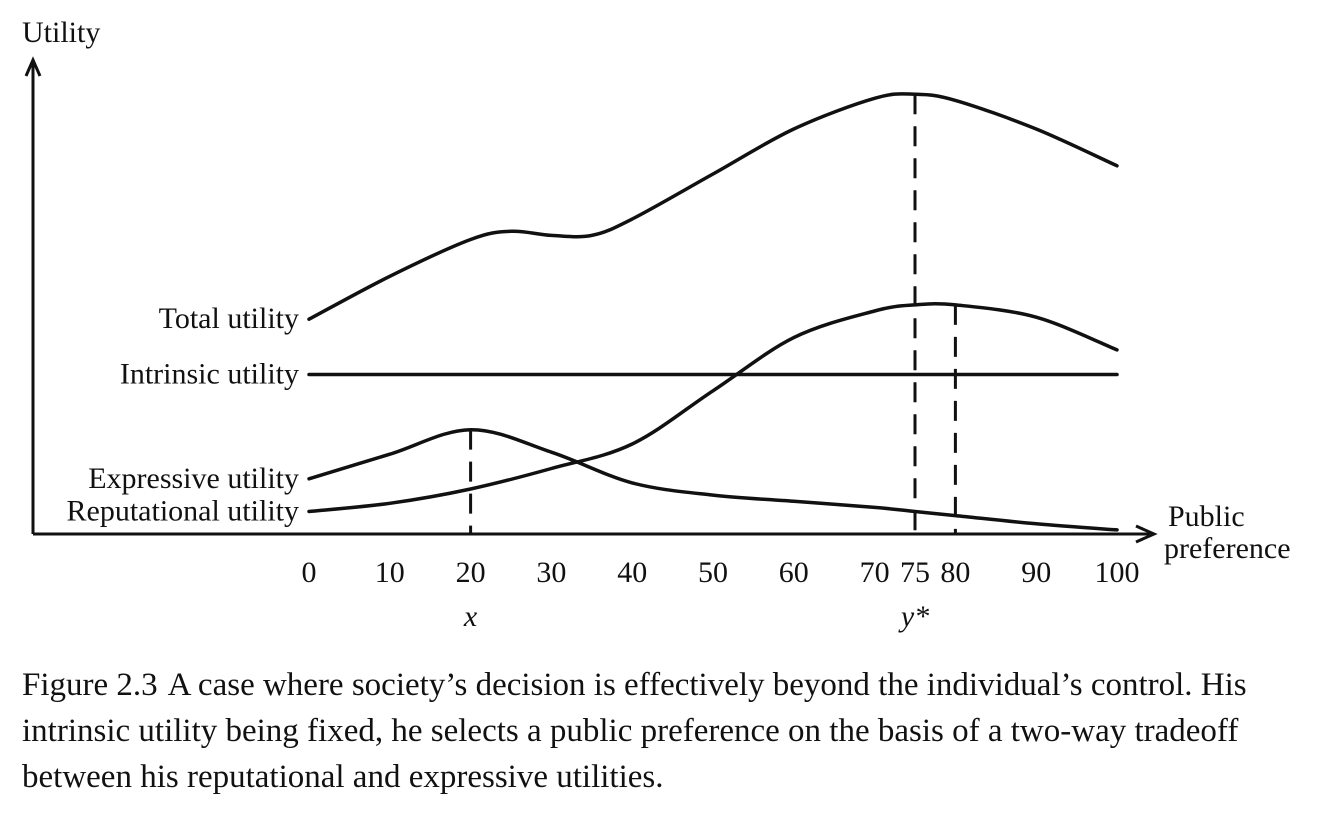 This screenshot has height=828, width=1342. I want to click on reference-label-x: x, so click(470, 616).